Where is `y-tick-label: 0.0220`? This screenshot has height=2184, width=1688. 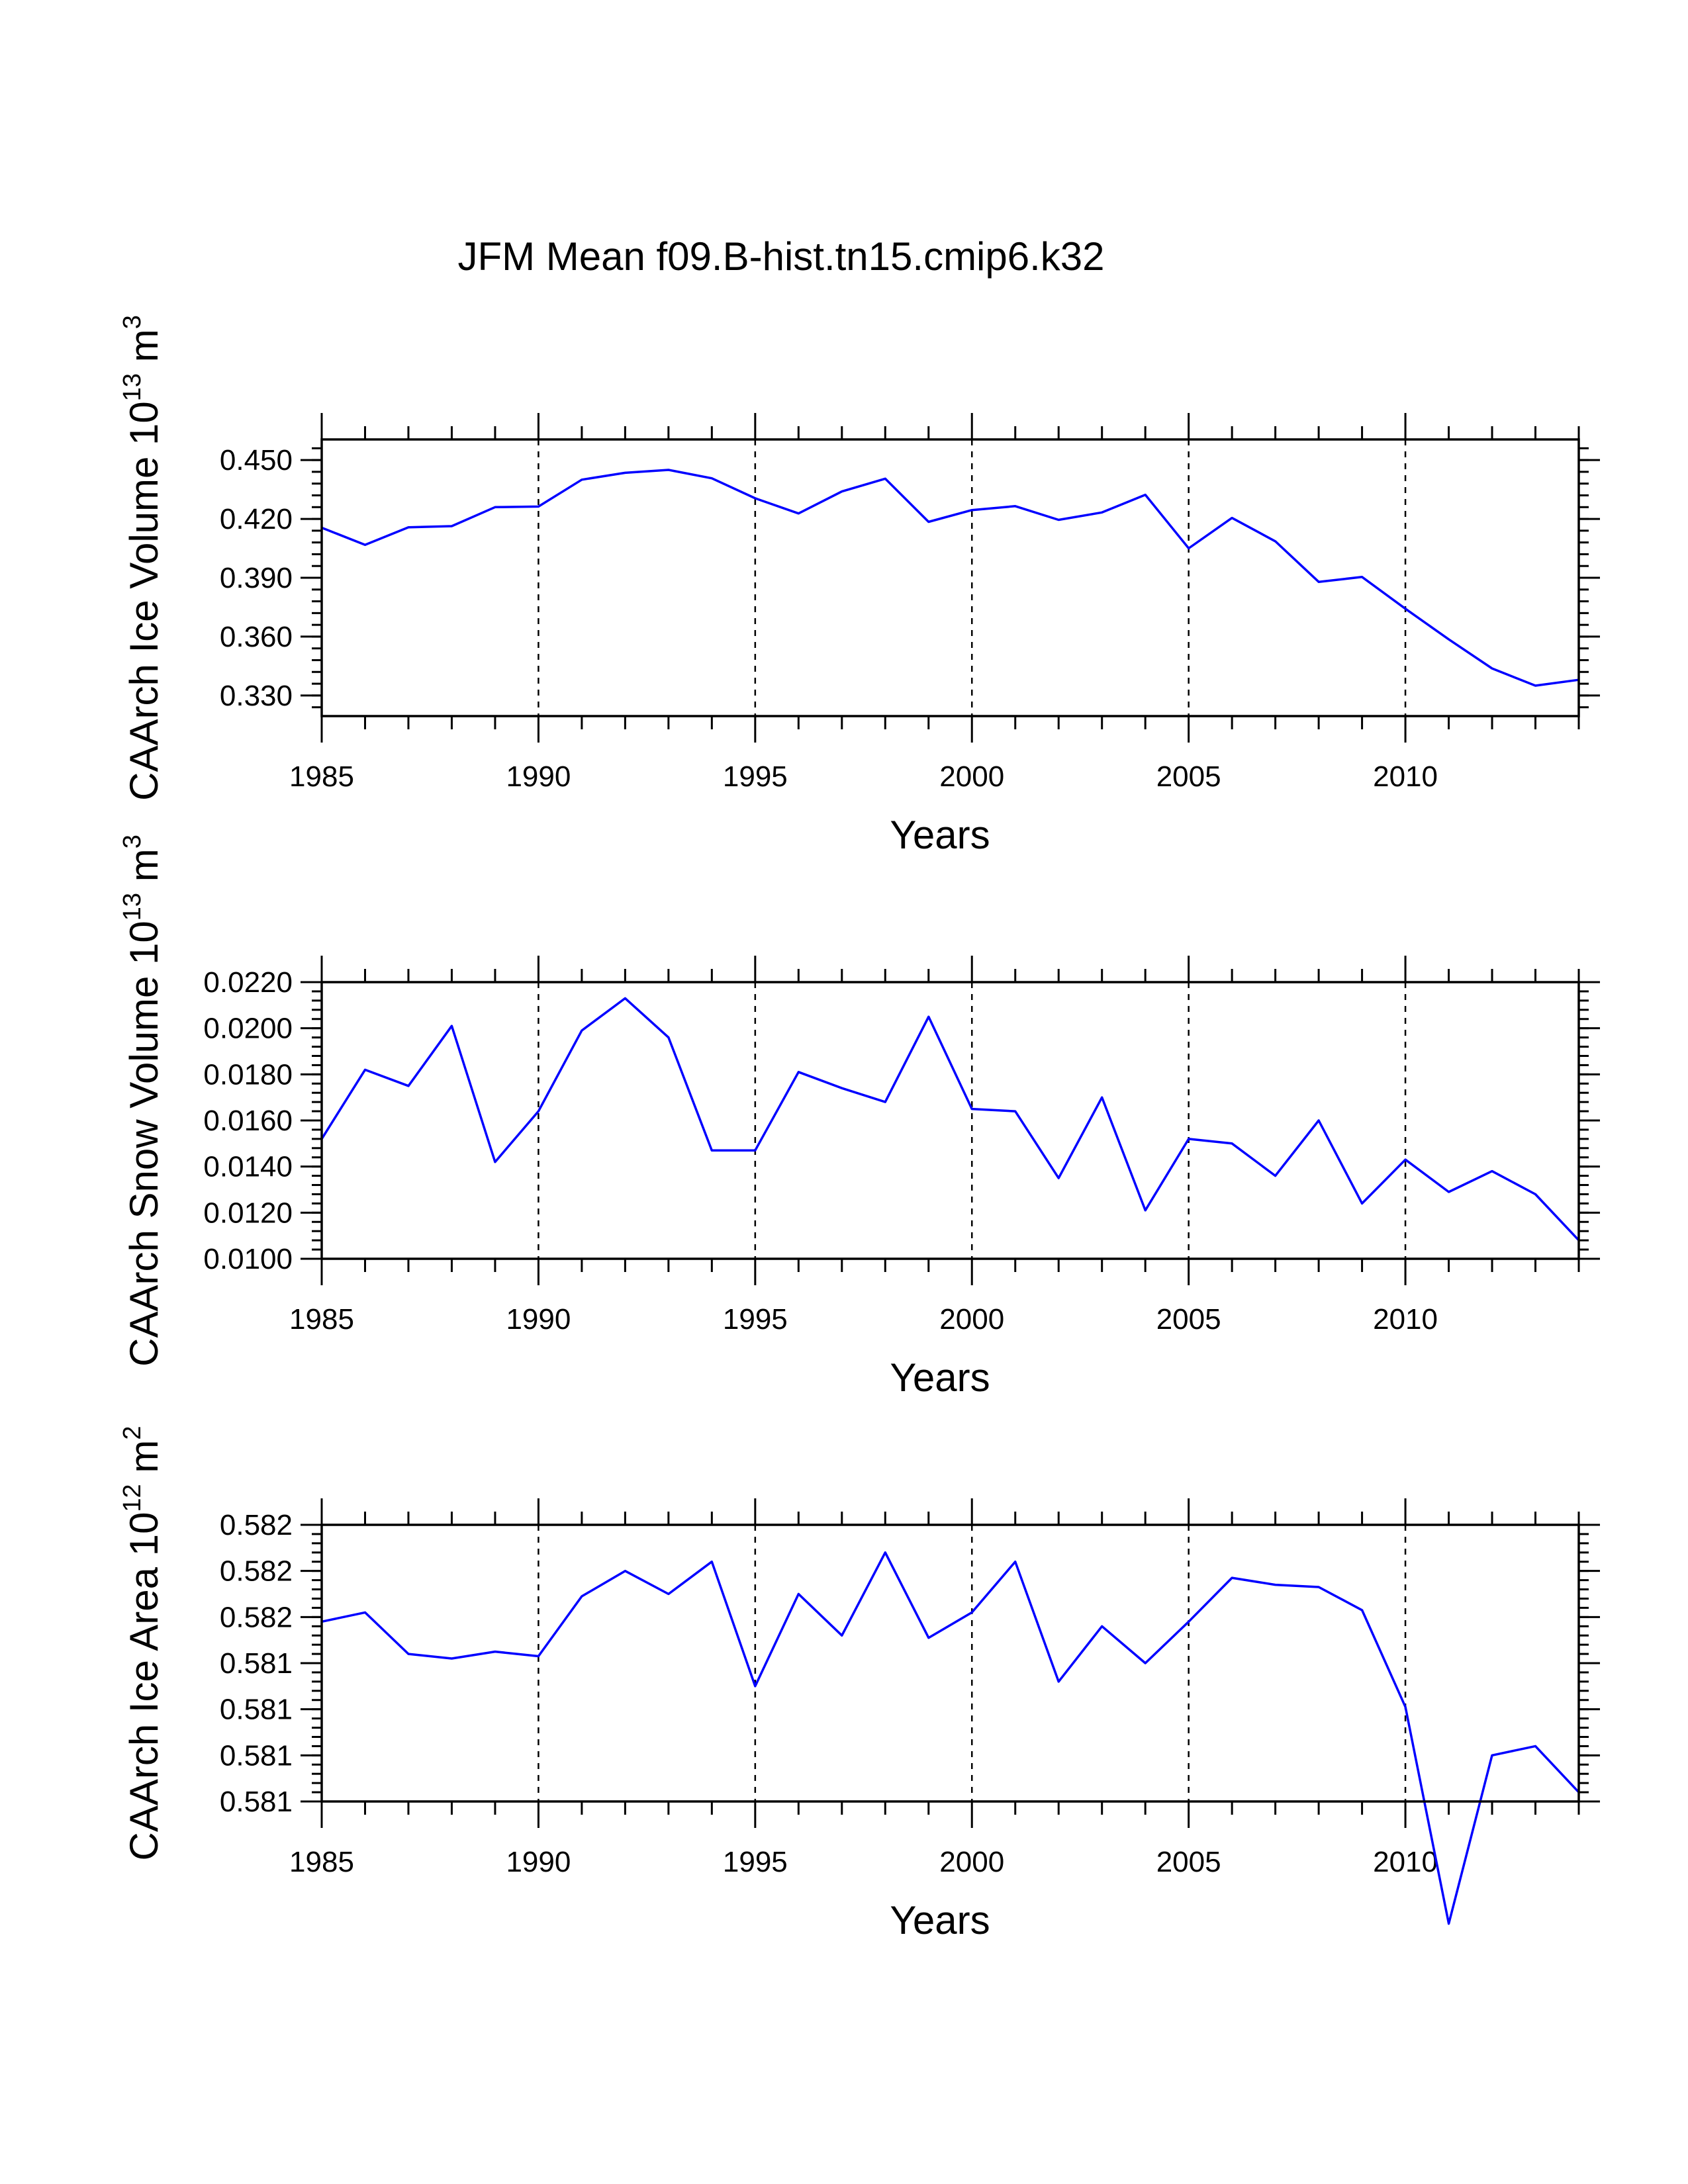
y-tick-label: 0.0220 is located at coordinates (248, 983).